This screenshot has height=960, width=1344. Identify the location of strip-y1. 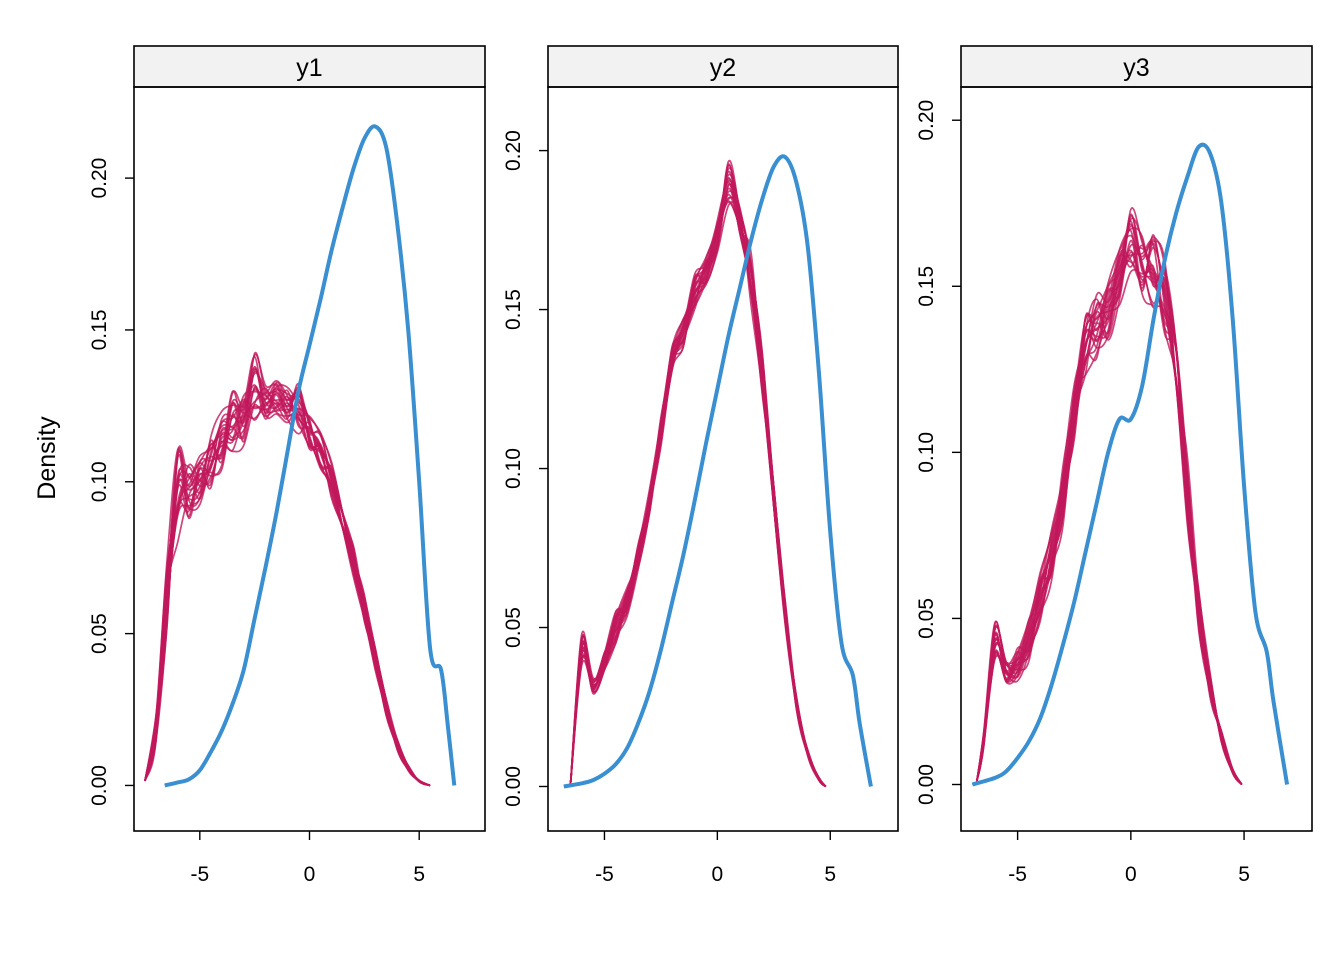
(309, 66).